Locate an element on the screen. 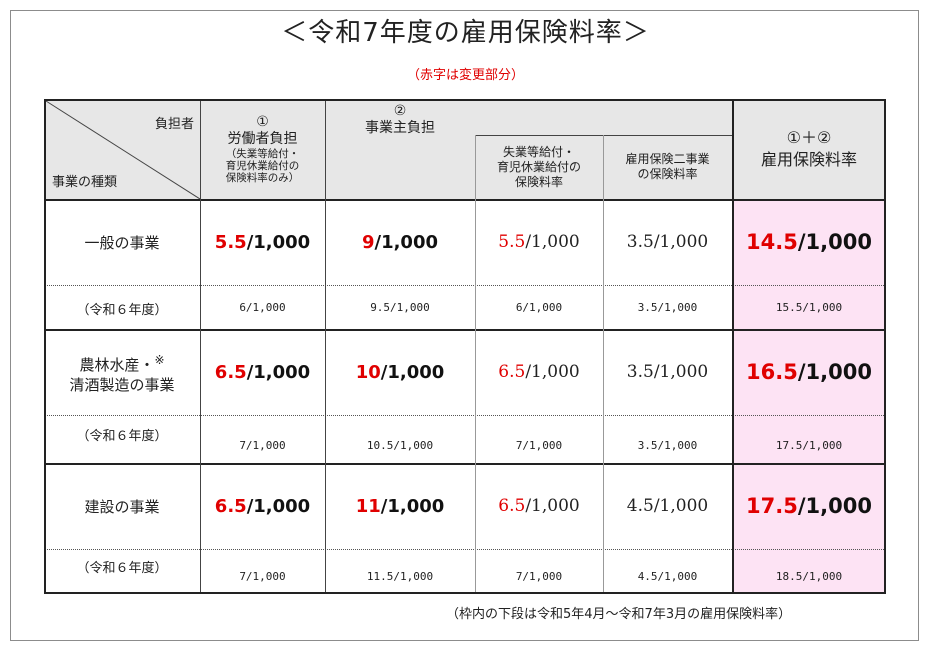 Image resolution: width=931 pixels, height=653 pixels. header-employer-b: 雇用保険二事業 の保険料率 is located at coordinates (667, 167).